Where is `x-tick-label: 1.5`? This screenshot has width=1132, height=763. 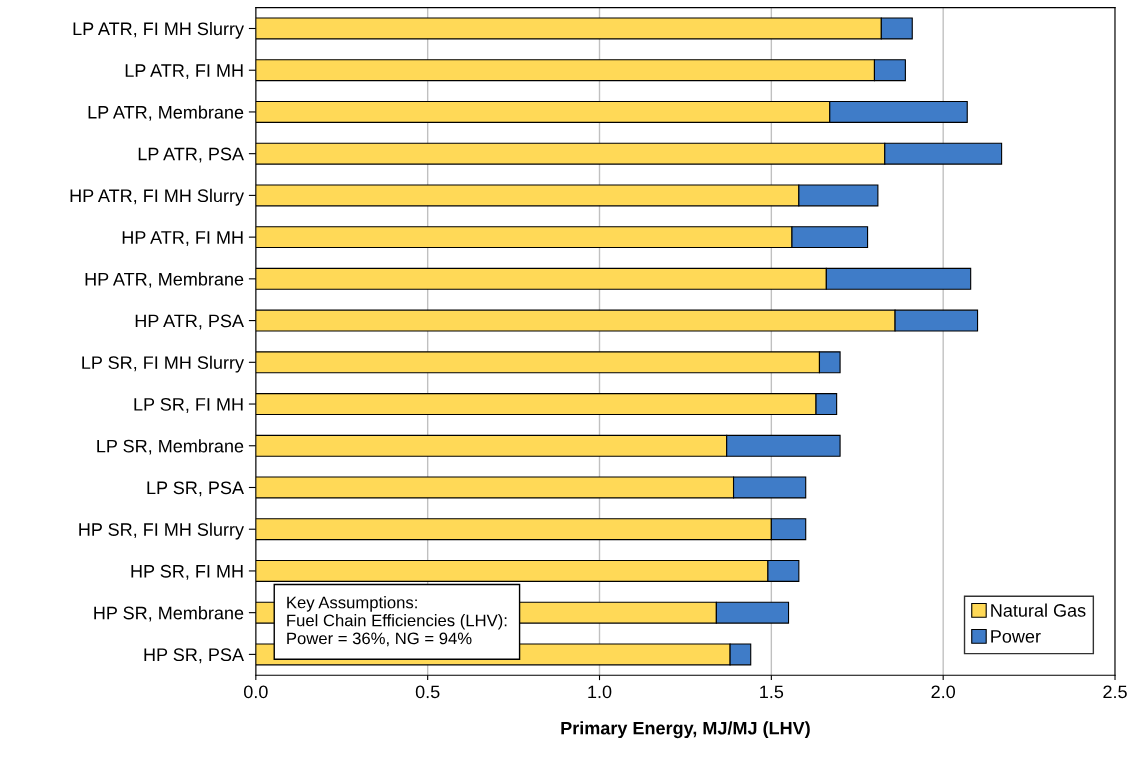
x-tick-label: 1.5 is located at coordinates (772, 692).